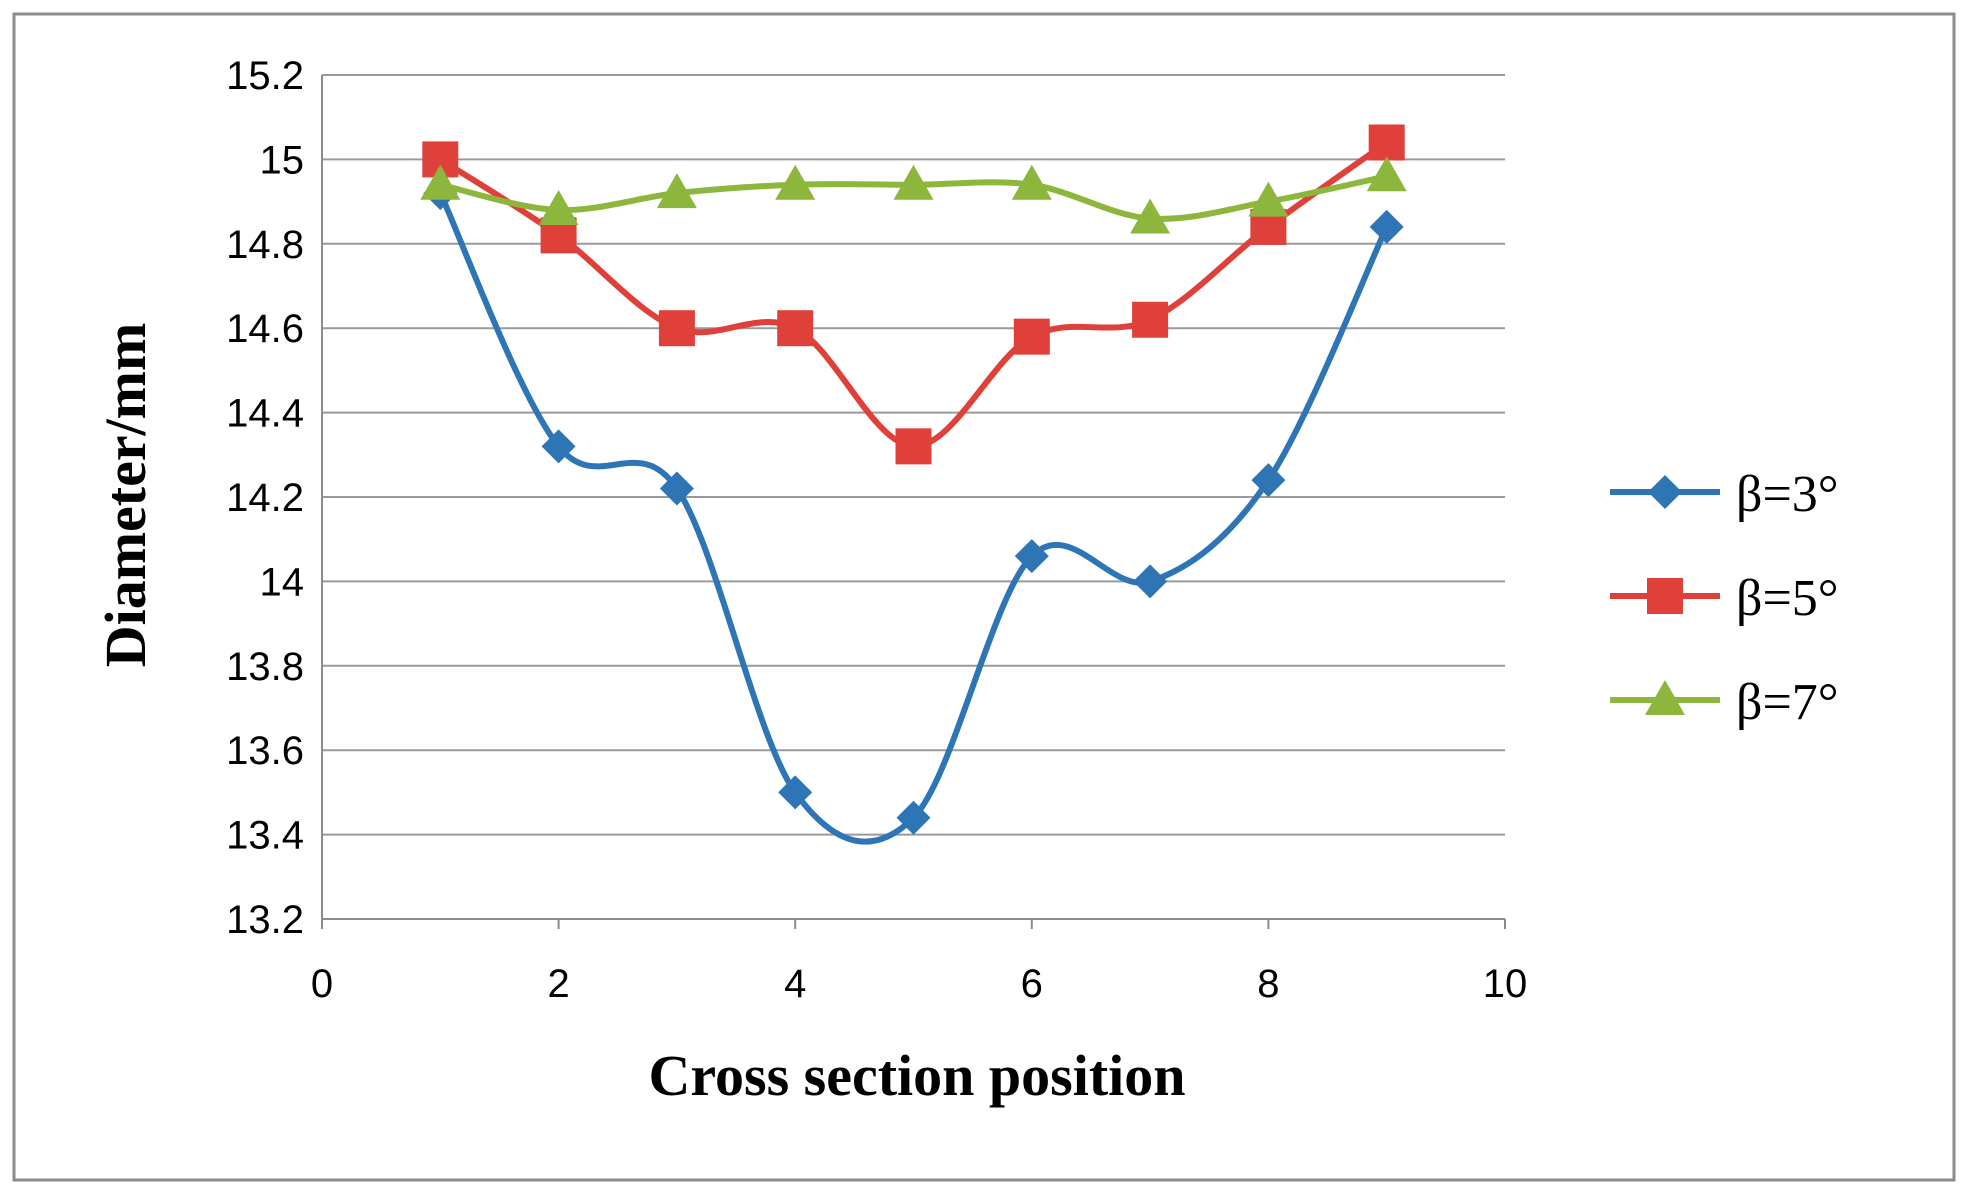 This screenshot has height=1195, width=1968. Describe the element at coordinates (1787, 598) in the screenshot. I see `legend-label: β=5°` at that location.